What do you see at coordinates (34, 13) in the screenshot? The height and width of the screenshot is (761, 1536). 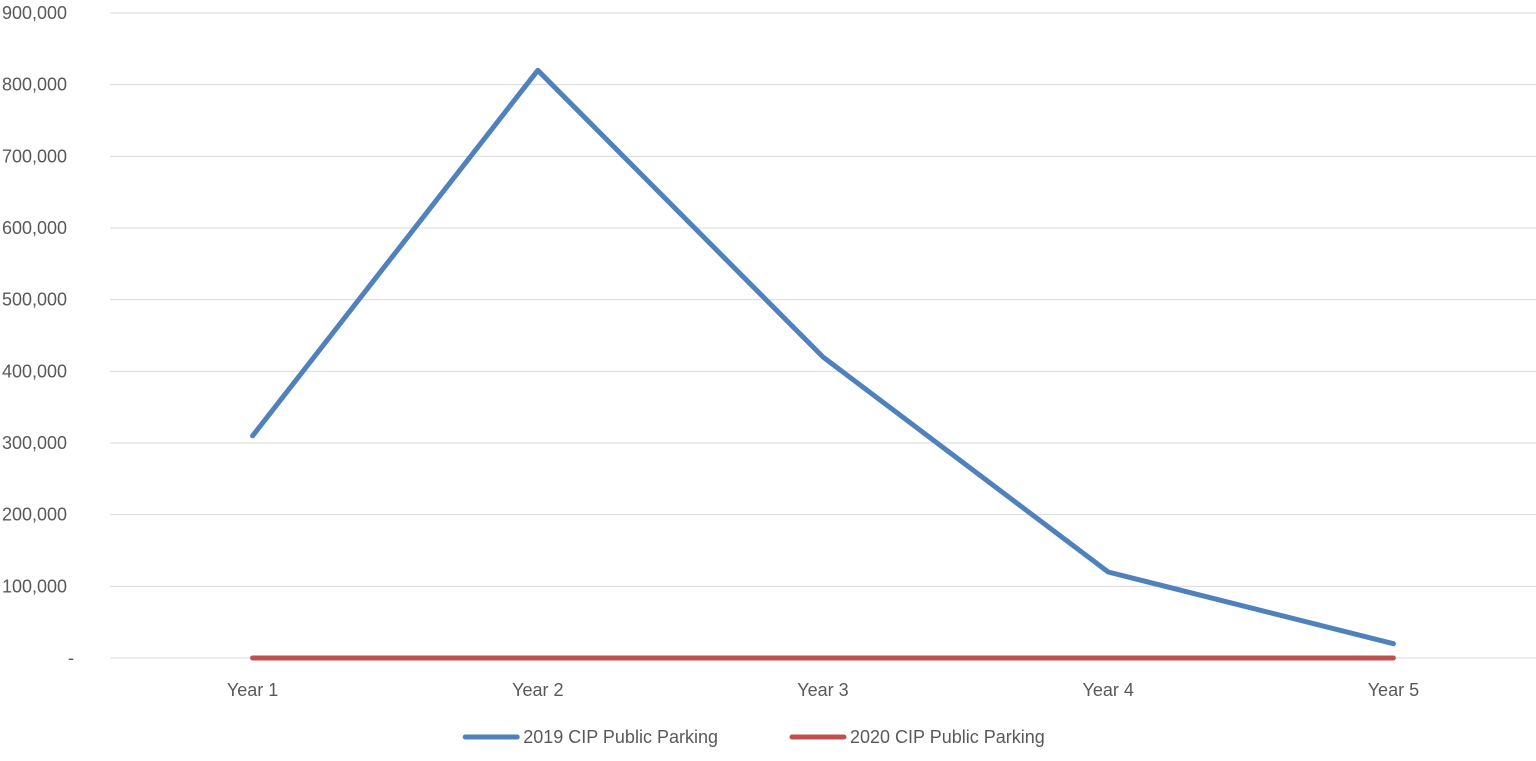 I see `y-tick-label: 900,000` at bounding box center [34, 13].